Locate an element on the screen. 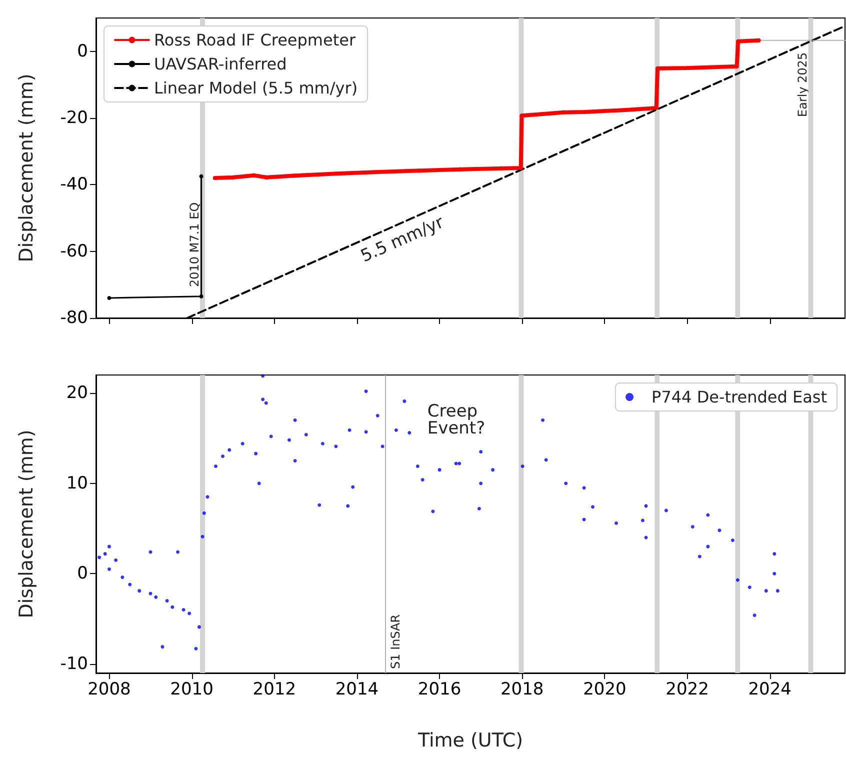  legend-label: Linear Model (5.5 mm/yr) is located at coordinates (256, 88).